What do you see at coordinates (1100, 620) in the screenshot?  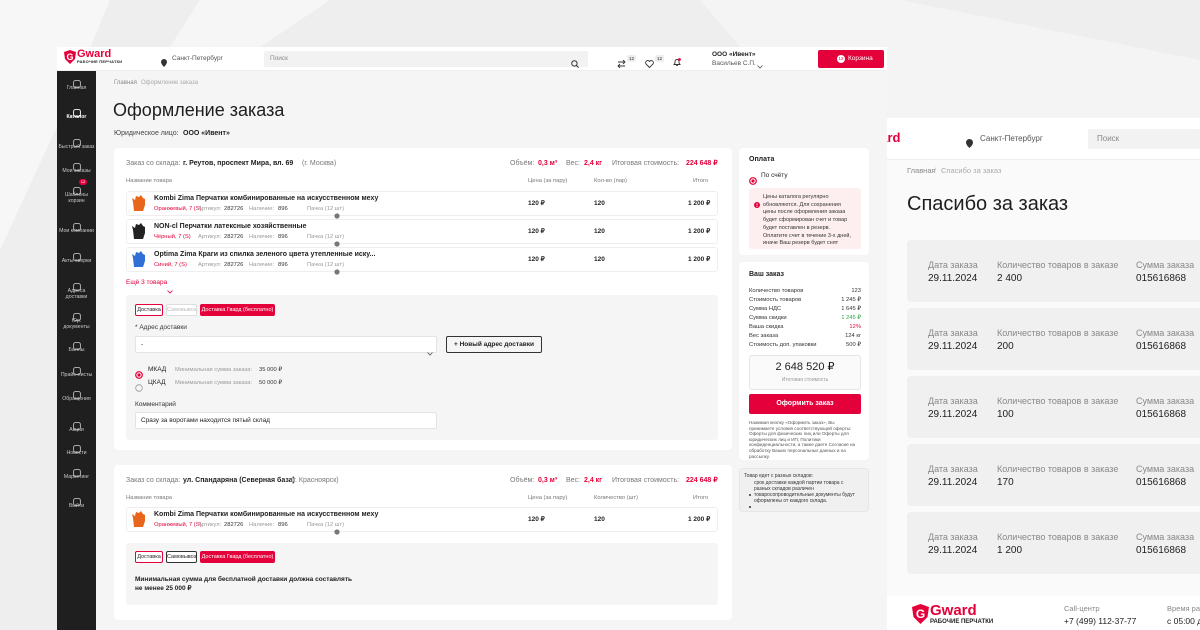 I see `phone: +7 (499) 112-37-77` at bounding box center [1100, 620].